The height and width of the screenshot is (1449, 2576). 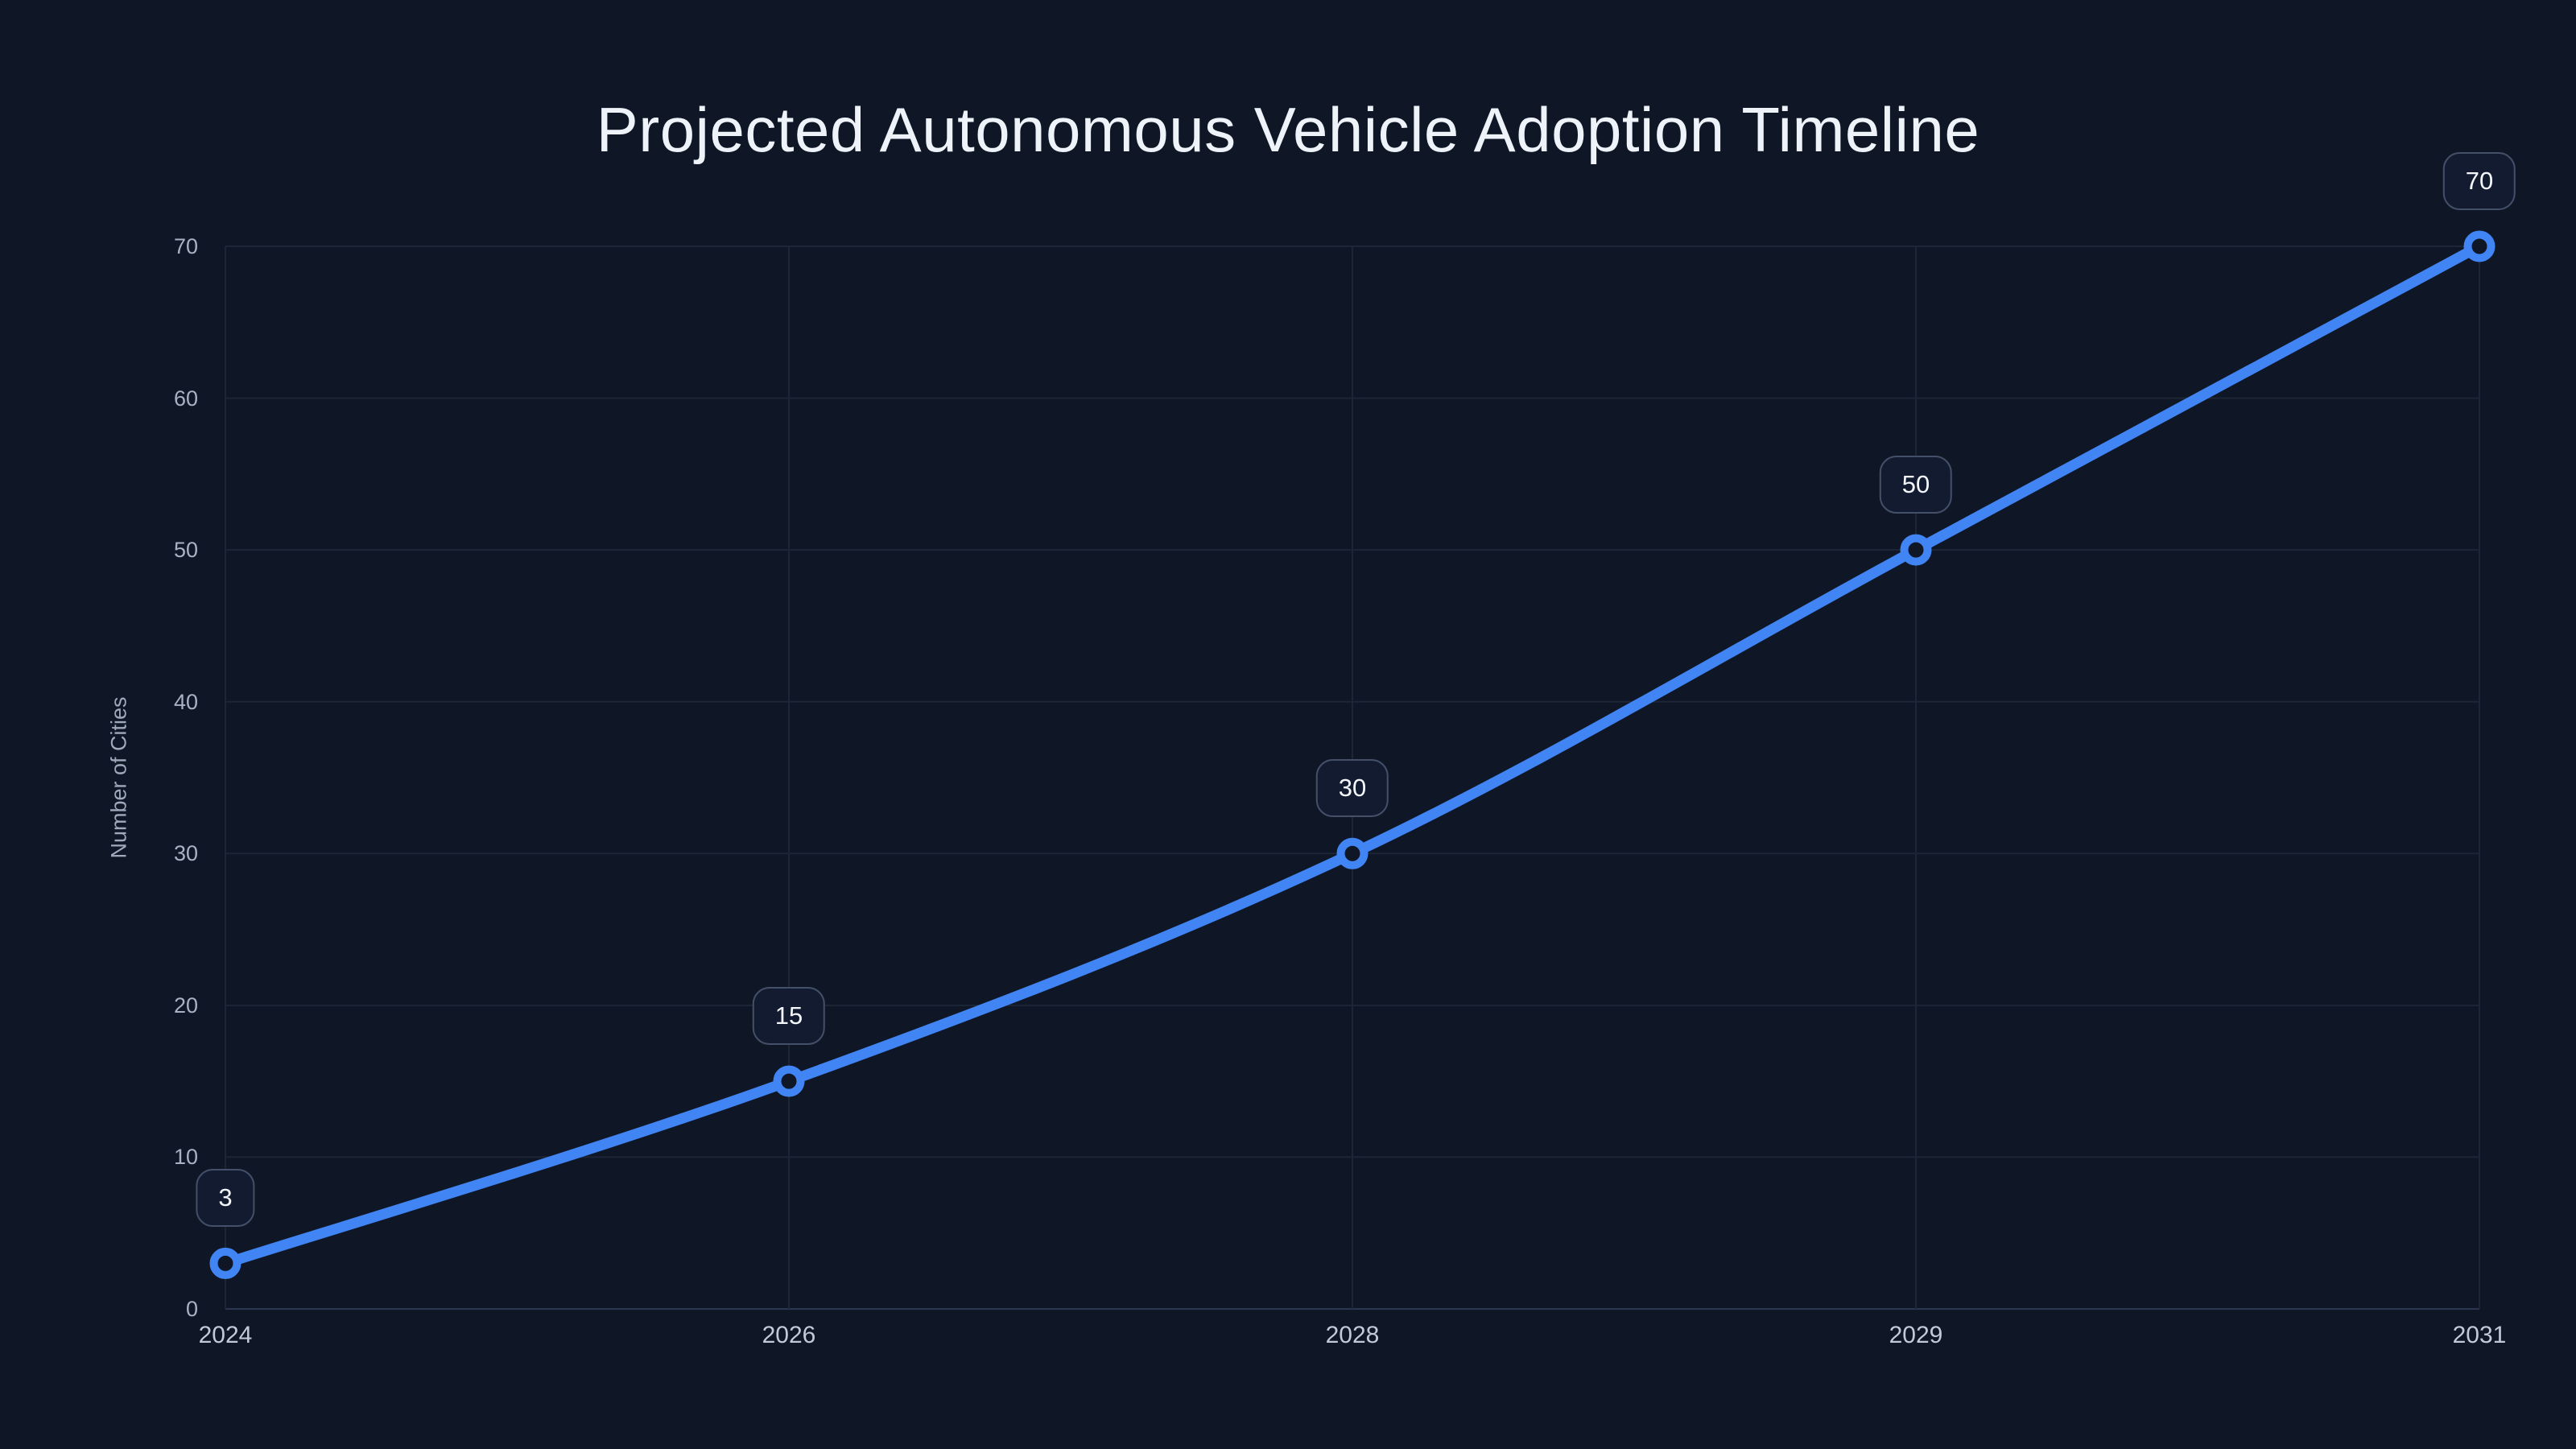 I want to click on x-tick-label: 2026, so click(x=789, y=1335).